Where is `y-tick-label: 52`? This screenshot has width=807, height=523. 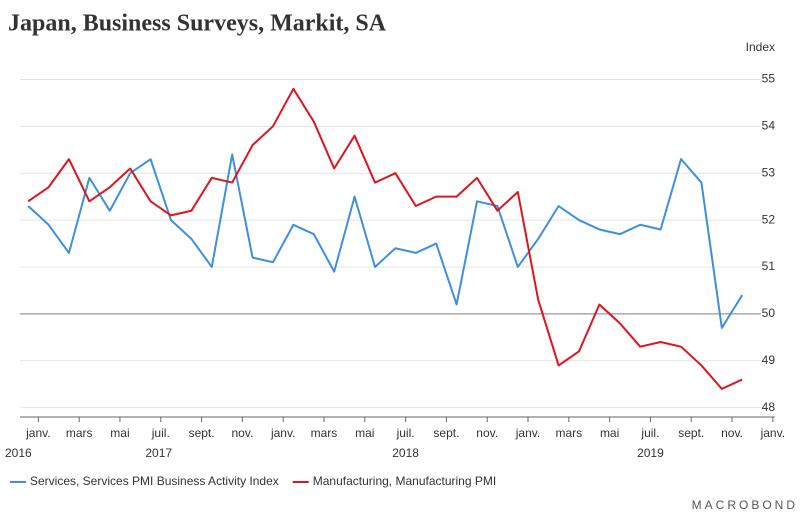
y-tick-label: 52 is located at coordinates (769, 219).